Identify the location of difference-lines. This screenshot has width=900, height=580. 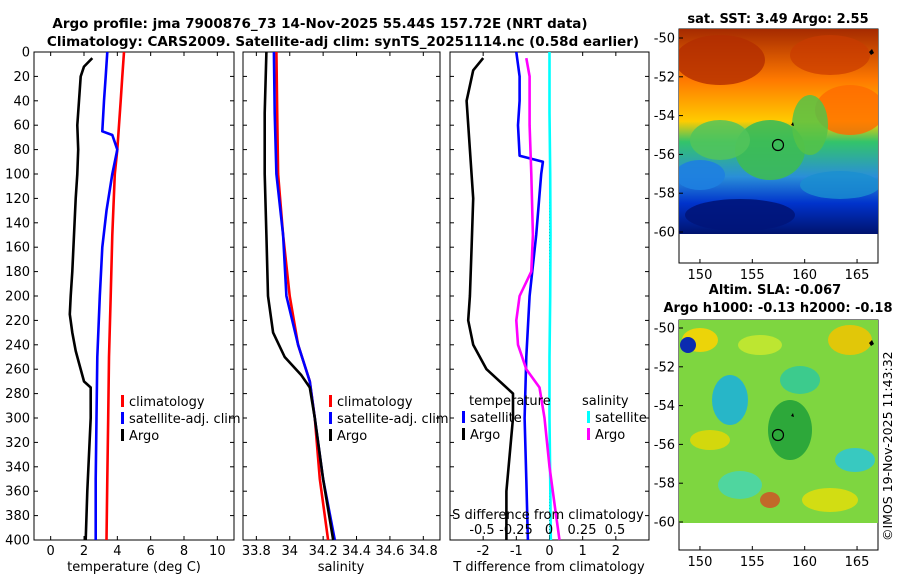
(513, 296).